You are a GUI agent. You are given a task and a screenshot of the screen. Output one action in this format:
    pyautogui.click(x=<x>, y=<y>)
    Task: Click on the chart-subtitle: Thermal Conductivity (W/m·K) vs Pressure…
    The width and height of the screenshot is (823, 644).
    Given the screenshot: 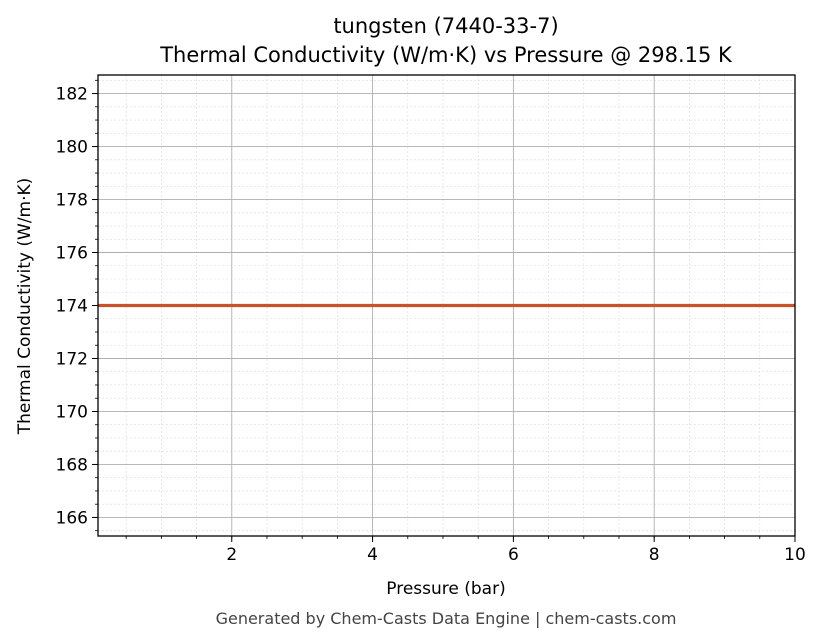 What is the action you would take?
    pyautogui.click(x=446, y=55)
    